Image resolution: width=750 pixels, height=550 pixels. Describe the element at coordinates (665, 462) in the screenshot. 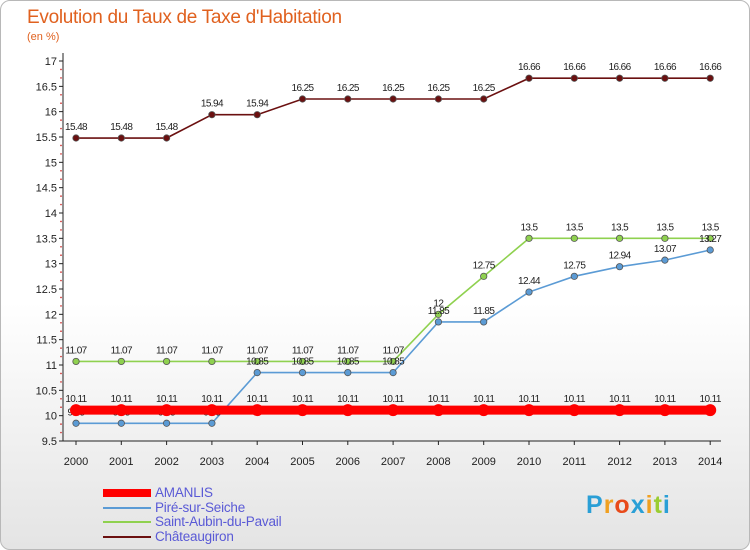

I see `x-tick-label: 2013` at that location.